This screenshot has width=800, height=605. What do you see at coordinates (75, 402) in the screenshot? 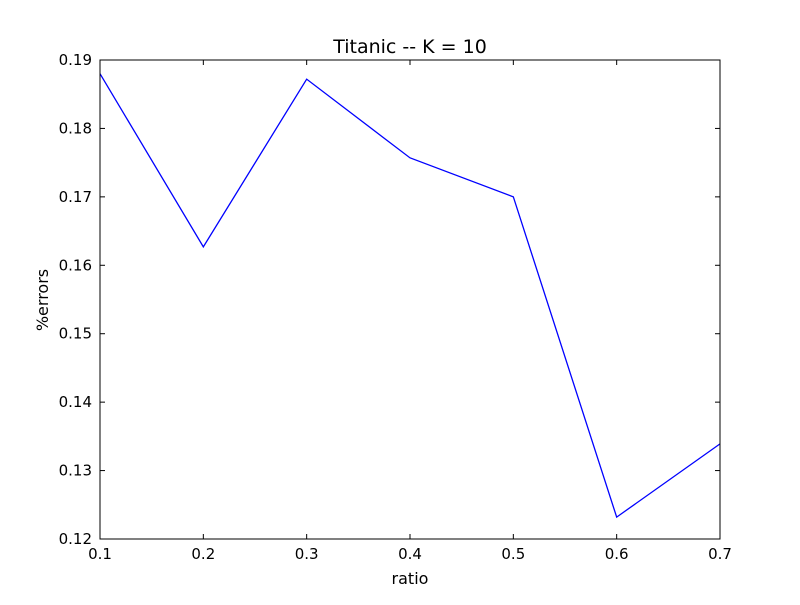
I see `y-tick-label: 0.14` at bounding box center [75, 402].